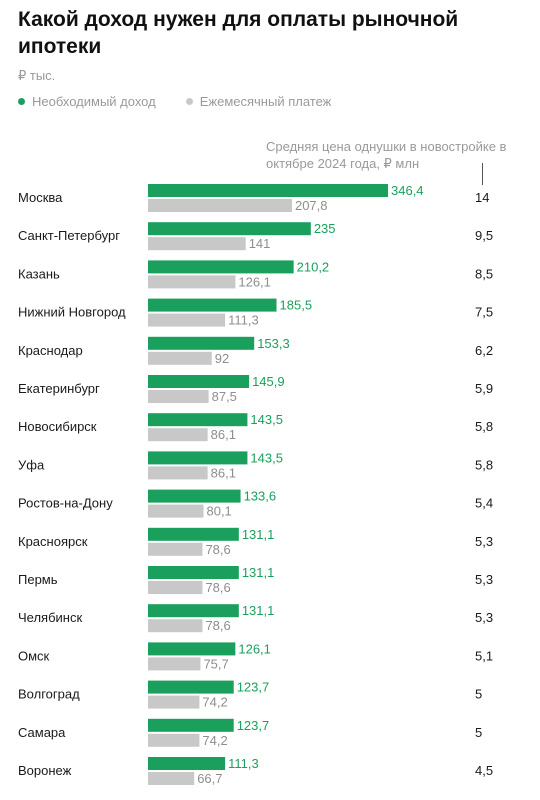 The width and height of the screenshot is (540, 800). I want to click on price-value: 5,9, so click(484, 388).